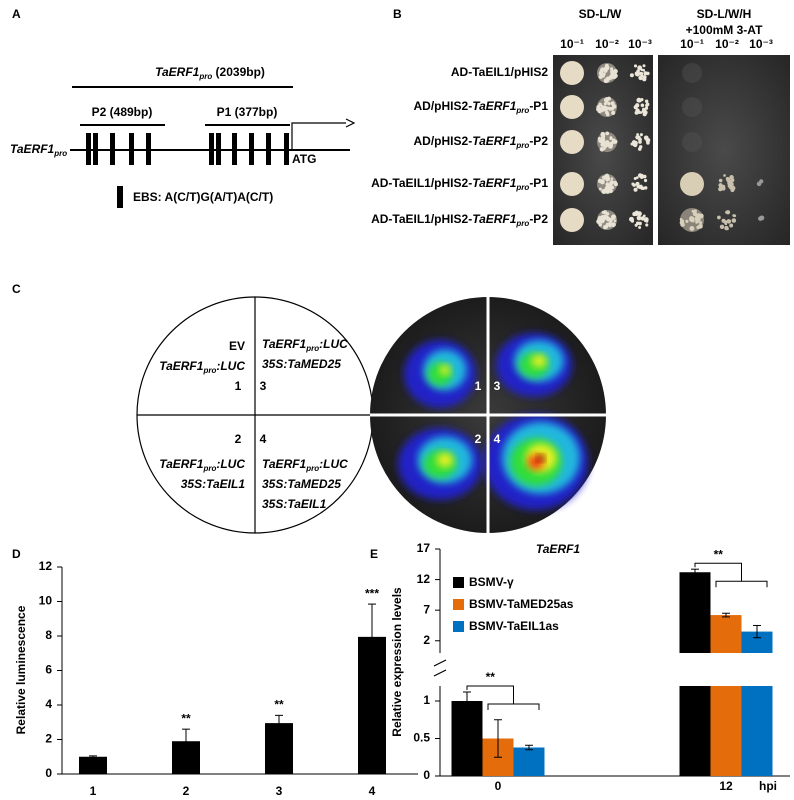 The image size is (794, 800). What do you see at coordinates (205, 76) in the screenshot?
I see `promoter-title-part: pro` at bounding box center [205, 76].